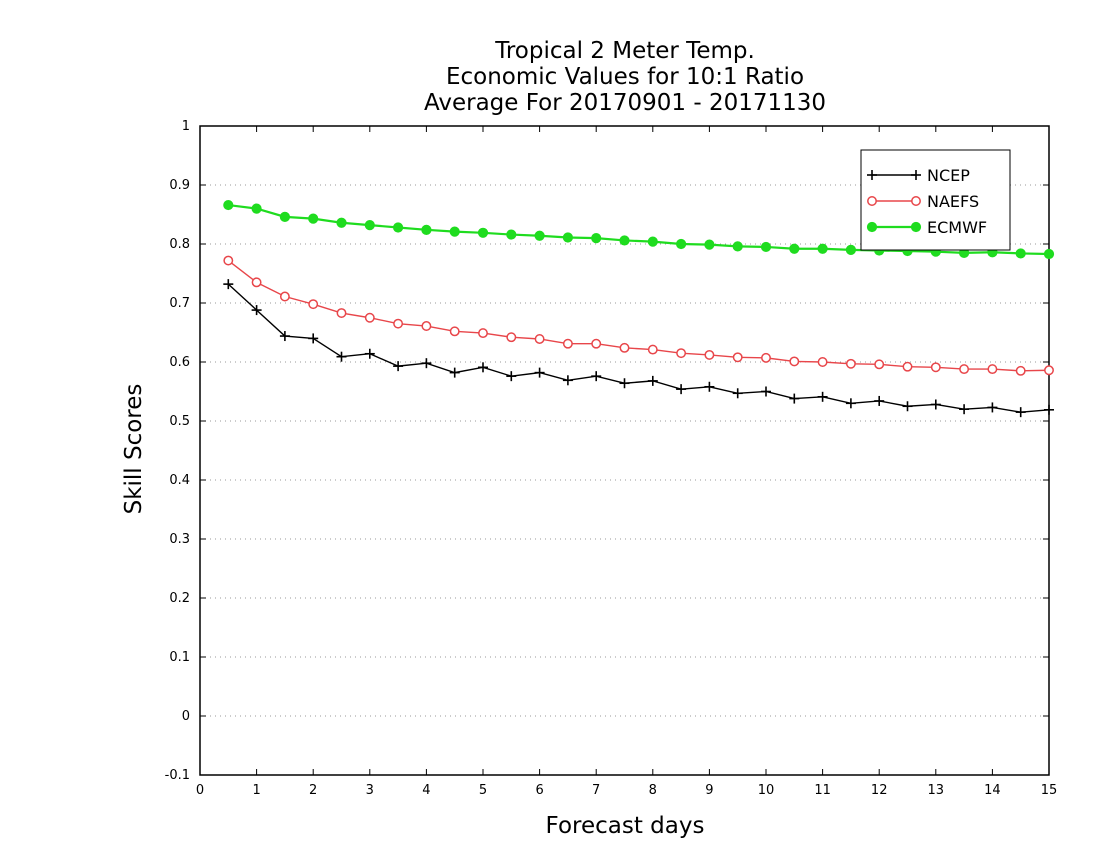 The height and width of the screenshot is (850, 1100). Describe the element at coordinates (370, 790) in the screenshot. I see `x-tick-label-3: 3` at that location.